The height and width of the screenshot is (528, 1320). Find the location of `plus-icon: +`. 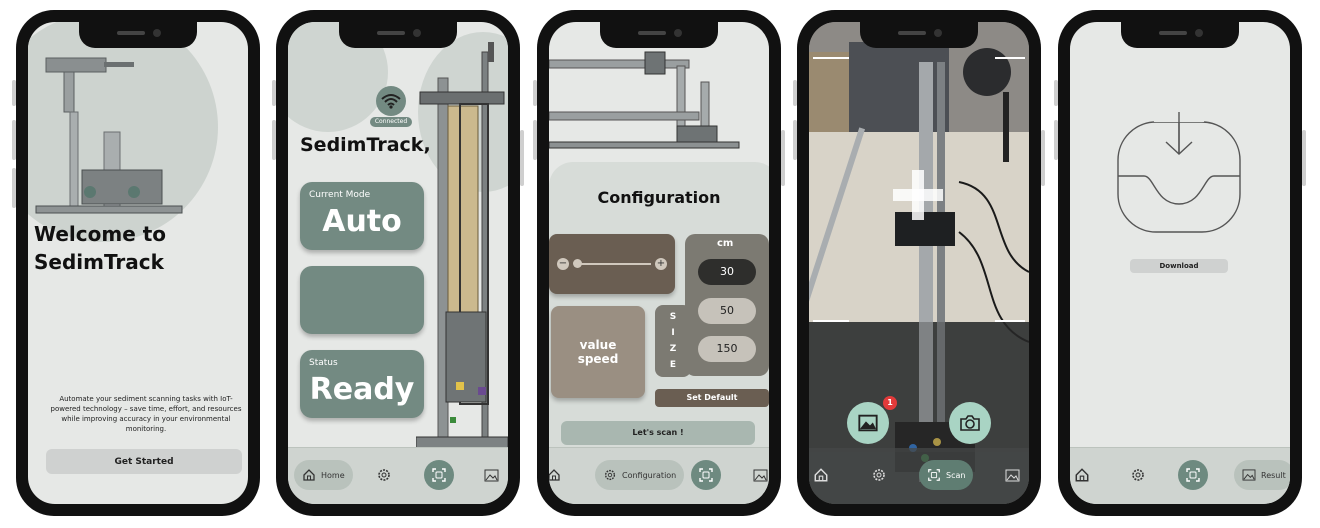

plus-icon: + is located at coordinates (661, 264).